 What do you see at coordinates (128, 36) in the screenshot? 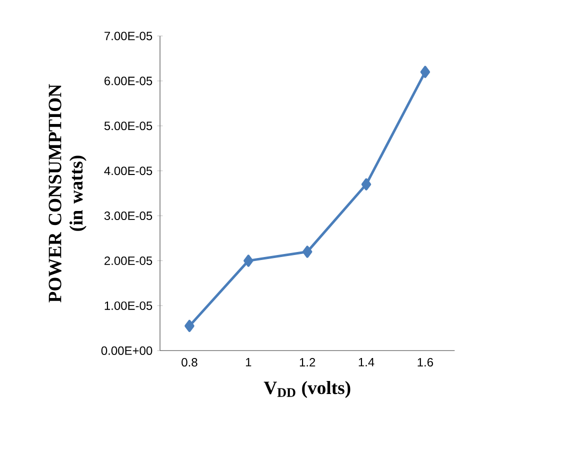
I see `y-tick-label: 7.00E-05` at bounding box center [128, 36].